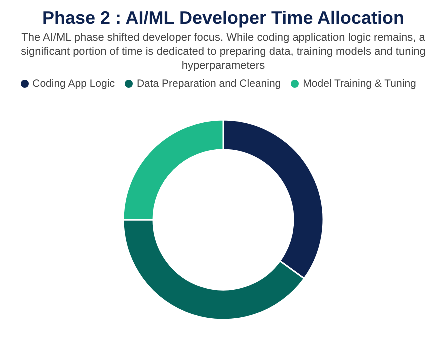 This screenshot has width=447, height=361. I want to click on legend-label: Data Preparation and Cleaning, so click(209, 84).